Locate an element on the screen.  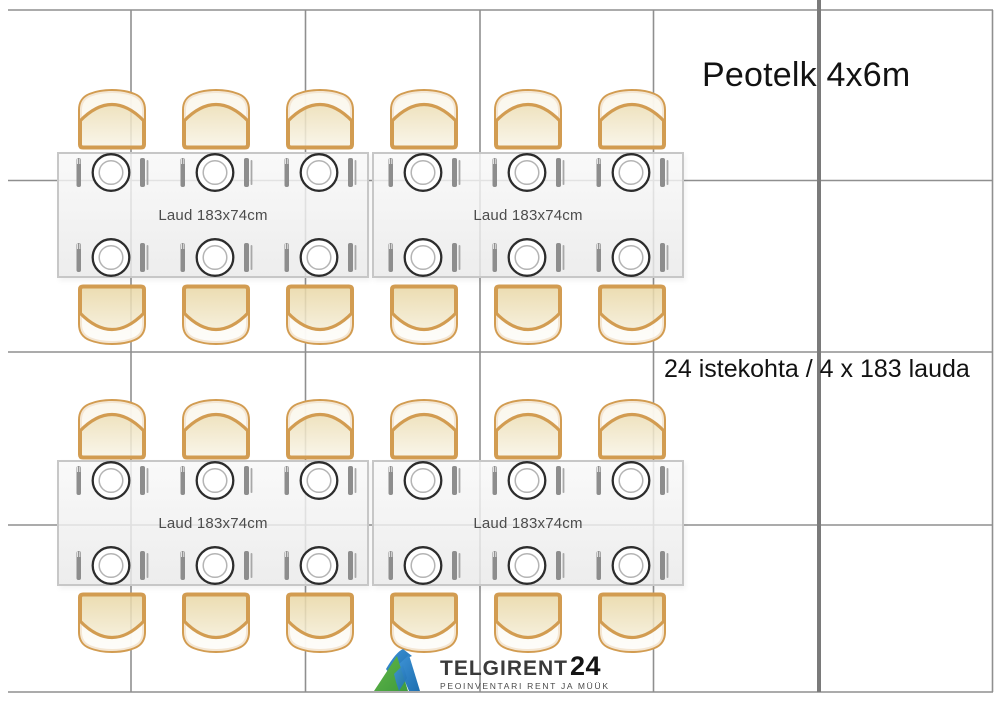
plan-title: Peotelk 4x6m is located at coordinates (806, 75).